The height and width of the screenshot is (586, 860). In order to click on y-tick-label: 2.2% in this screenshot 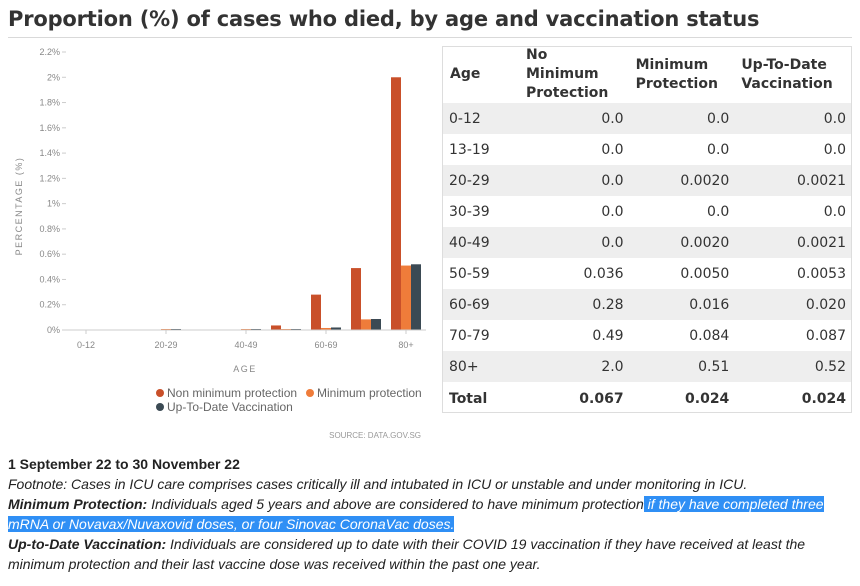, I will do `click(49, 52)`.